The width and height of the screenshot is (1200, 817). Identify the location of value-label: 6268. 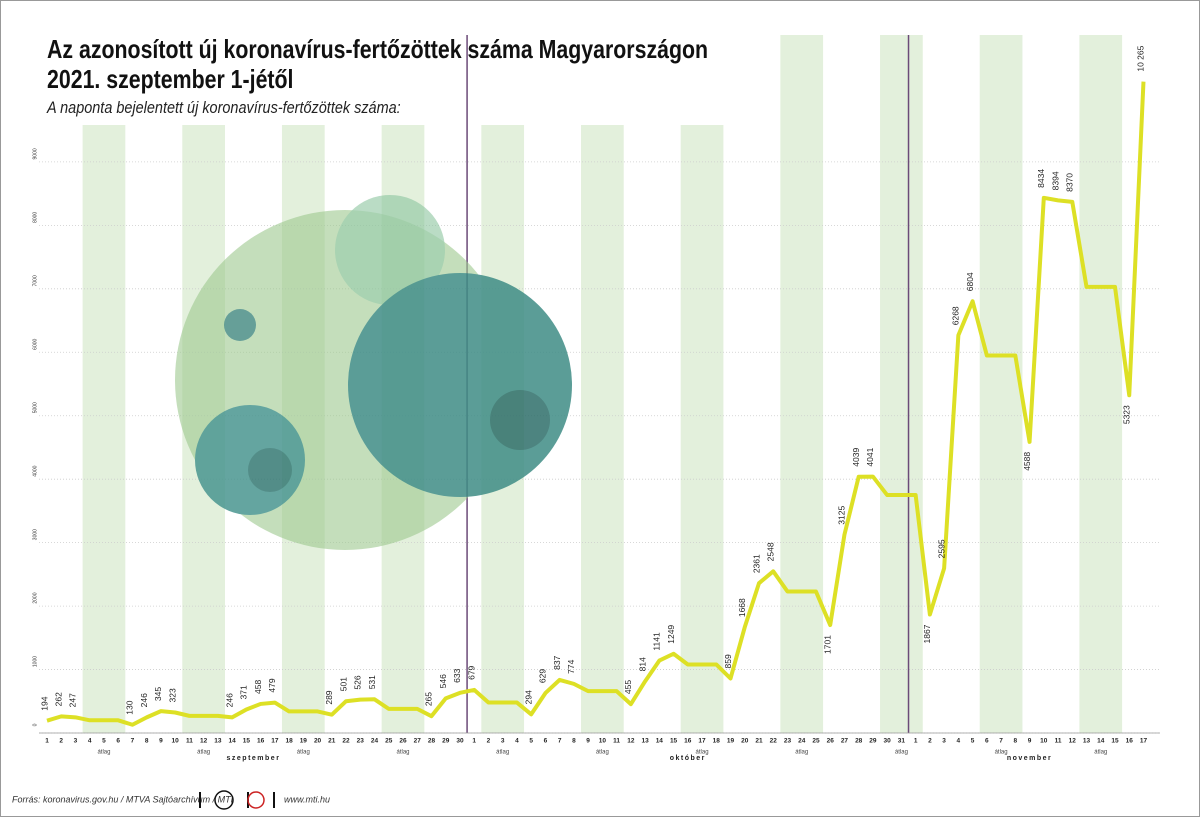
(956, 315).